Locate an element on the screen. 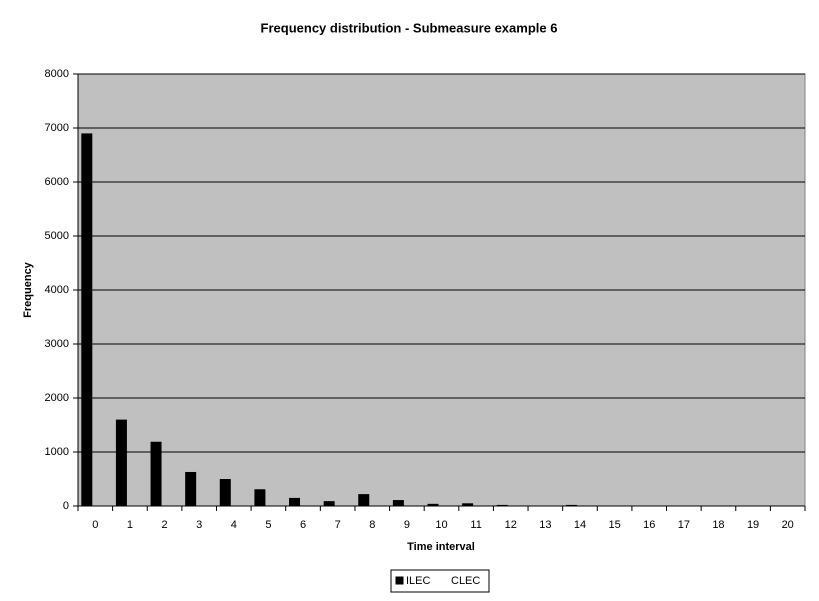 The image size is (819, 601). legend-box is located at coordinates (440, 581).